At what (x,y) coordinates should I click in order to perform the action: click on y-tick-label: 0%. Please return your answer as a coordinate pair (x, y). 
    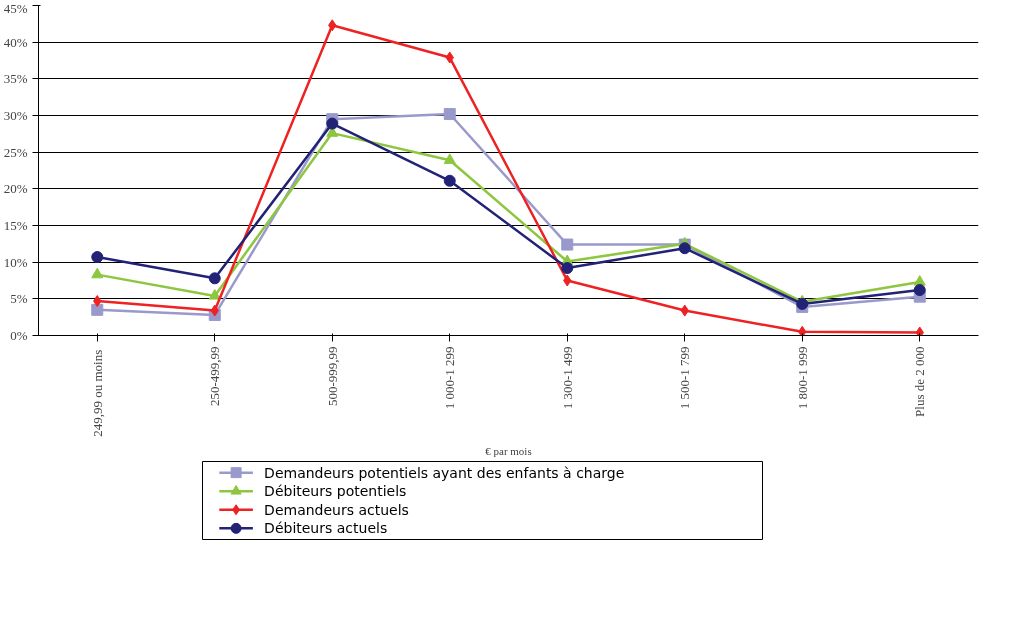
    Looking at the image, I should click on (19, 335).